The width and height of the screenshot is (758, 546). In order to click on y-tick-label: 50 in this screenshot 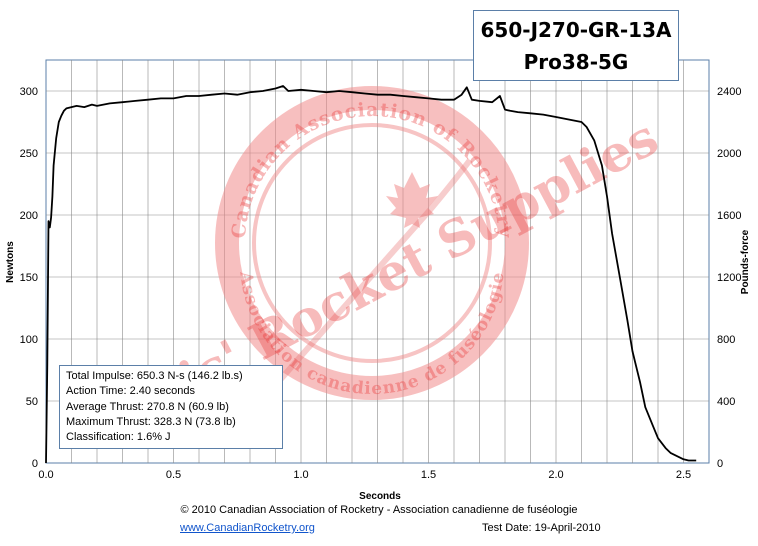, I will do `click(32, 402)`.